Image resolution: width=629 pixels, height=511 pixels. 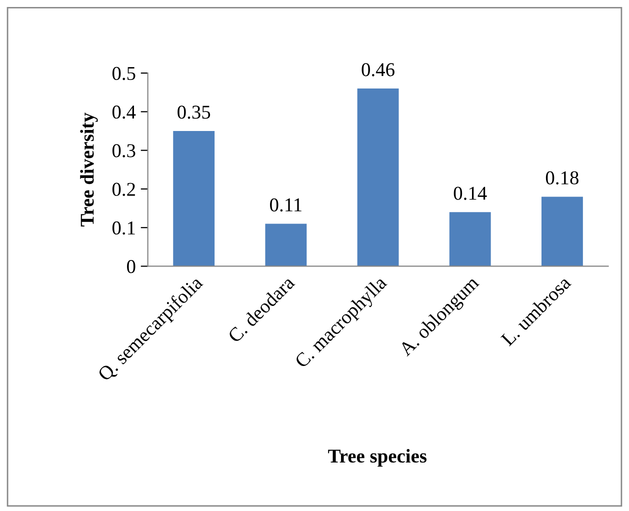 What do you see at coordinates (286, 205) in the screenshot?
I see `data-label: 0.11` at bounding box center [286, 205].